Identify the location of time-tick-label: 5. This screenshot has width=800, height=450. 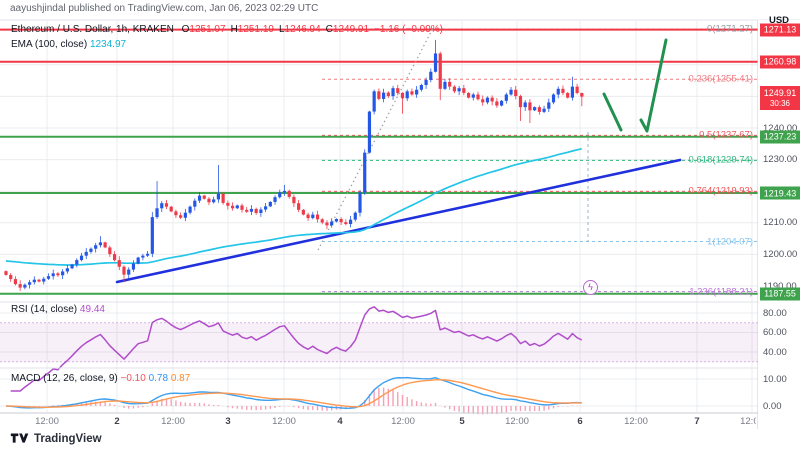
(462, 421).